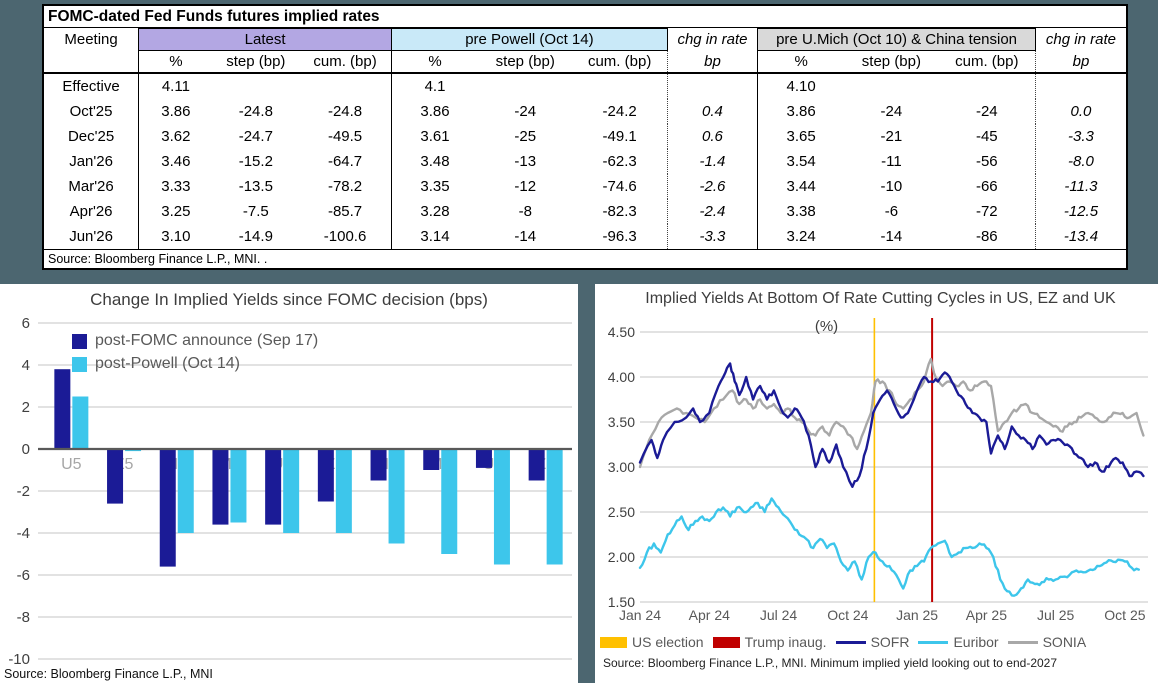 This screenshot has width=1158, height=683. I want to click on table-cell: -64.7, so click(345, 161).